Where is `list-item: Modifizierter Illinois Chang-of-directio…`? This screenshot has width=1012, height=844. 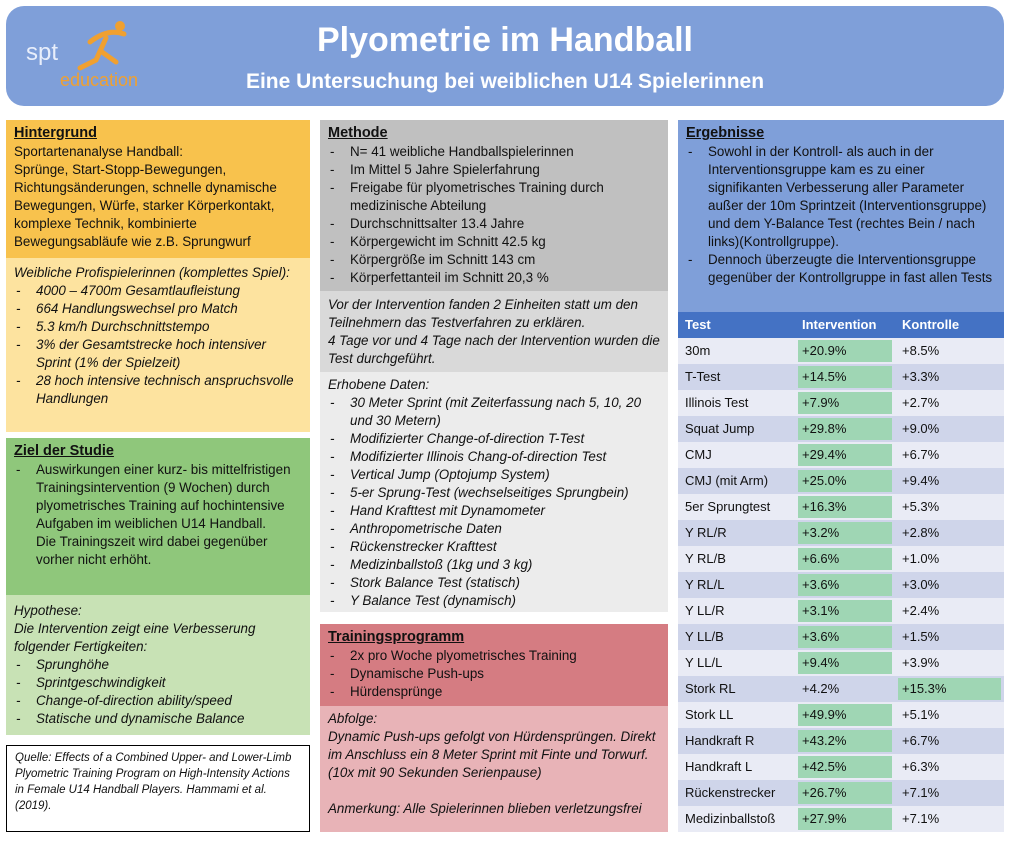
list-item: Modifizierter Illinois Chang-of-directio… is located at coordinates (494, 457).